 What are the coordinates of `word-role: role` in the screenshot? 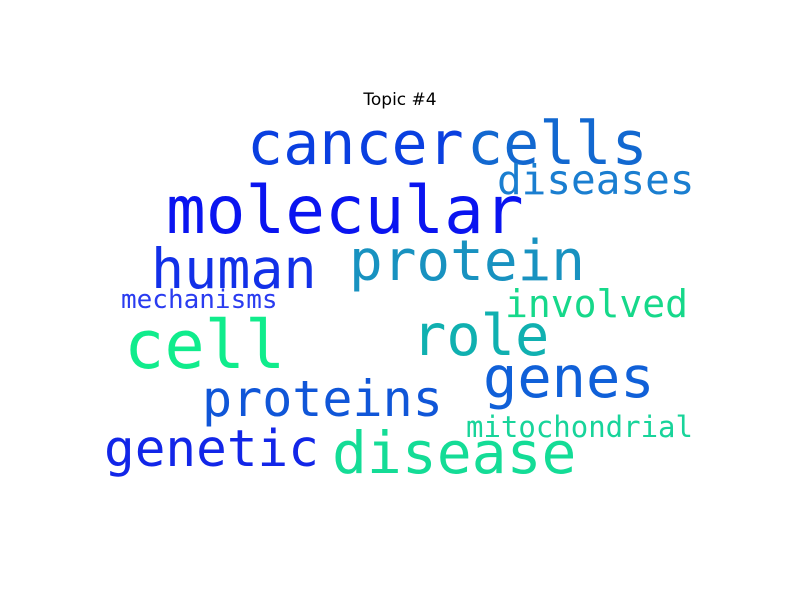 It's located at (481, 336).